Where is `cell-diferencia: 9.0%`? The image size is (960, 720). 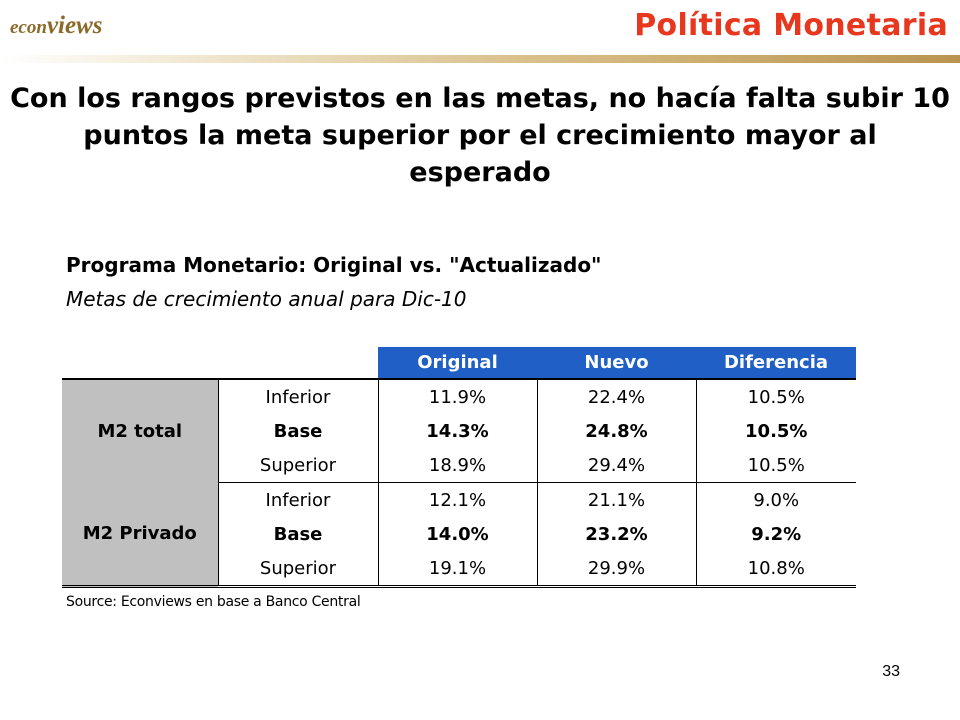 cell-diferencia: 9.0% is located at coordinates (776, 500).